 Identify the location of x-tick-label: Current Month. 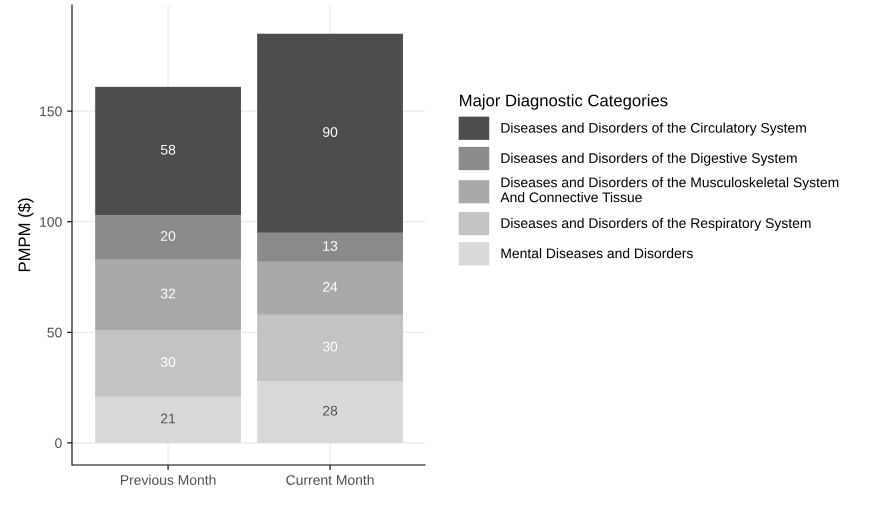
(330, 479).